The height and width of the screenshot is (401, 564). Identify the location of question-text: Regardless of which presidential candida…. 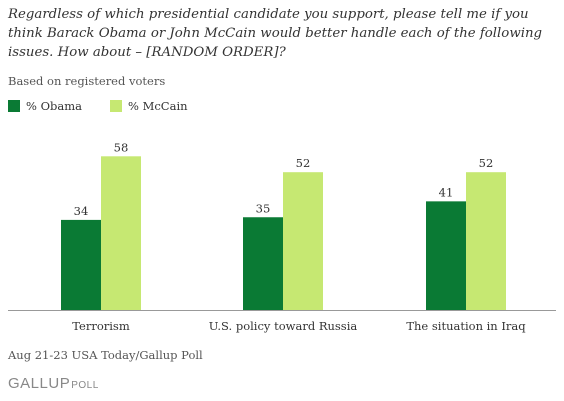
(275, 33).